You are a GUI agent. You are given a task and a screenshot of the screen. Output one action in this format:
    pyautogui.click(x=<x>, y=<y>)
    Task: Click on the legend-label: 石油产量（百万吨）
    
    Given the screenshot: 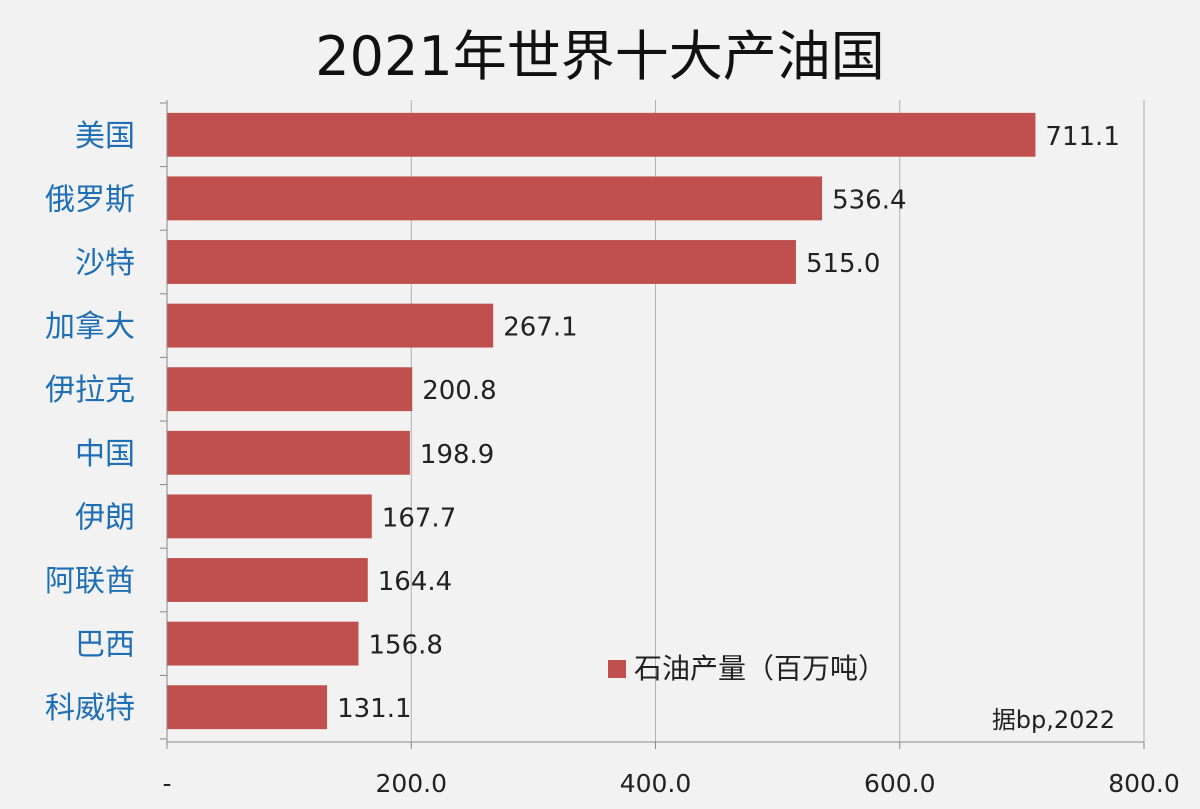 What is the action you would take?
    pyautogui.click(x=760, y=668)
    